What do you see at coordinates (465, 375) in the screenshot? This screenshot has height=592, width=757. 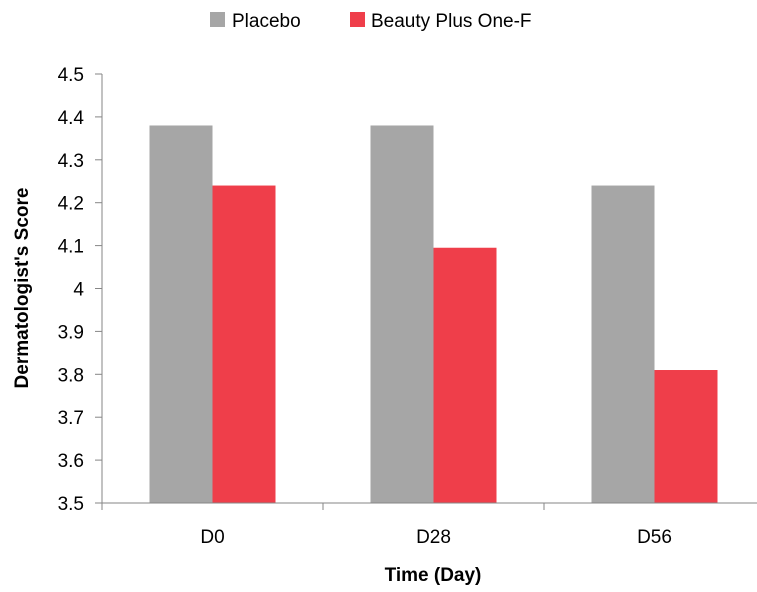 I see `bar-beauty-plus-one-f-d28` at bounding box center [465, 375].